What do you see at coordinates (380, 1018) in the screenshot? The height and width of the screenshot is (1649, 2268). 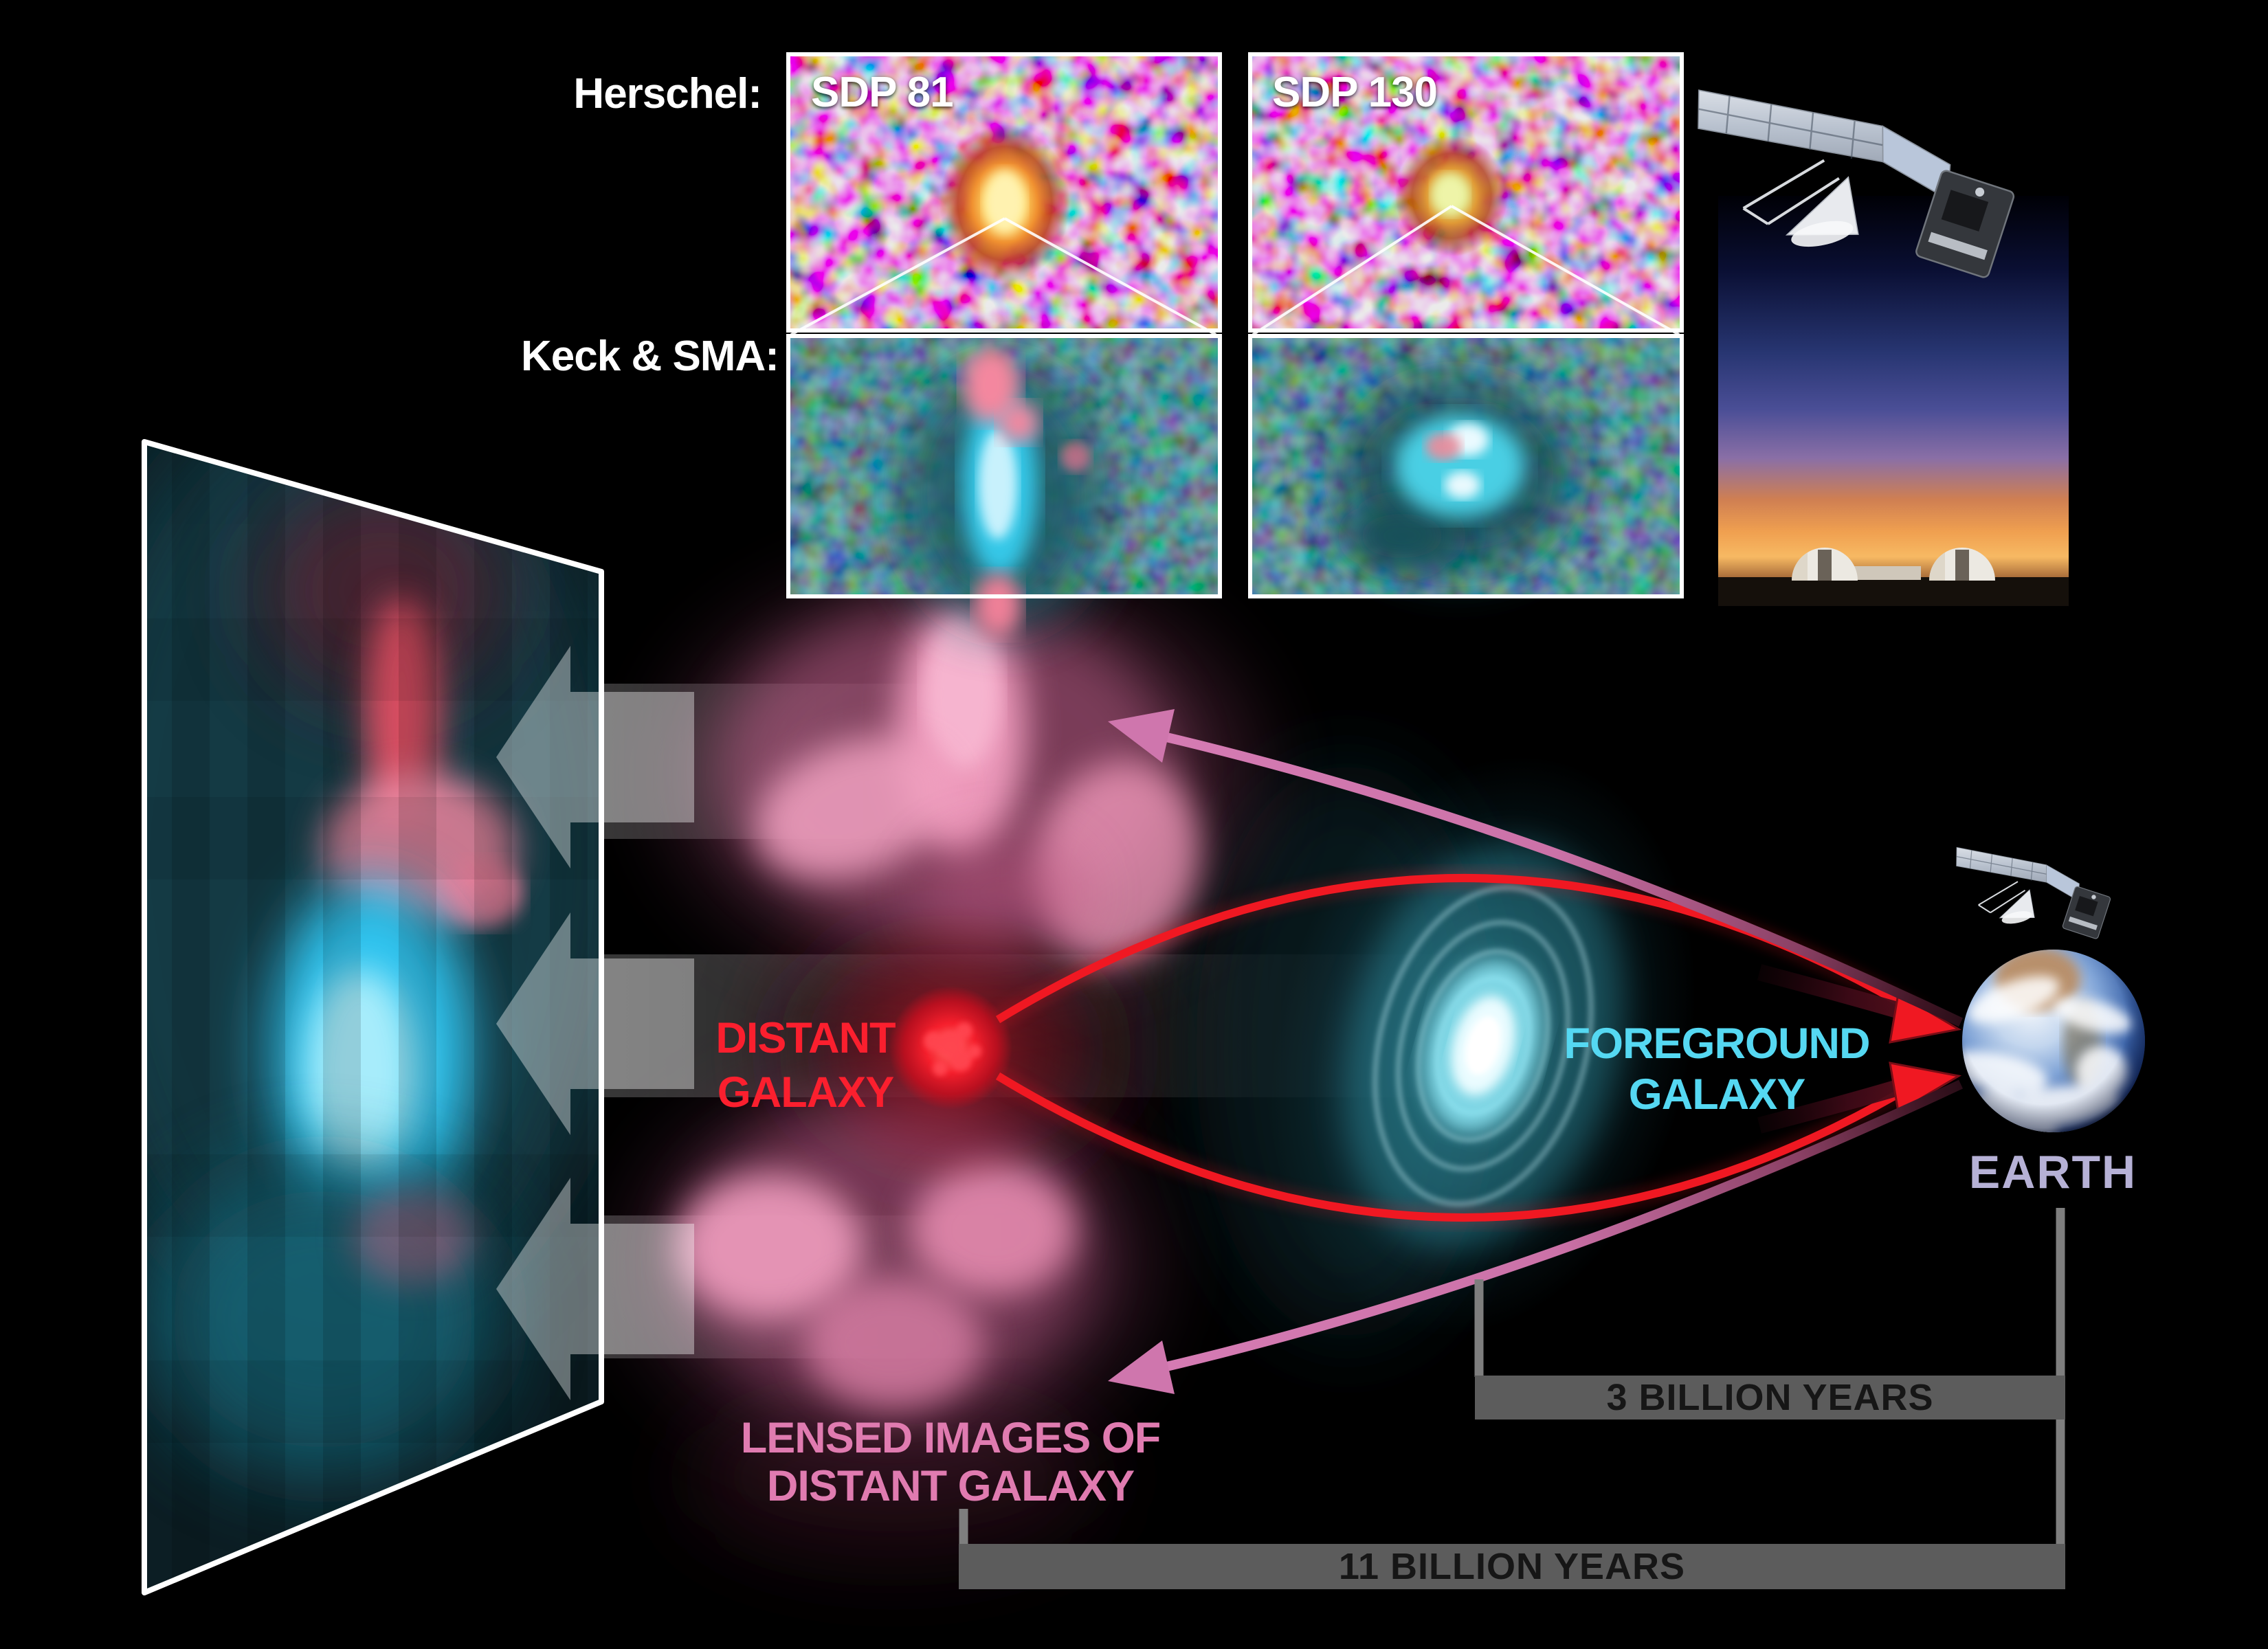 I see `pixel-banding` at bounding box center [380, 1018].